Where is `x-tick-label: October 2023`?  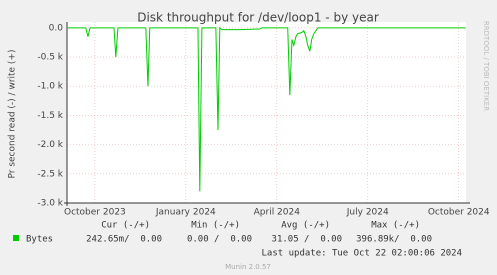
x-tick-label: October 2023 is located at coordinates (95, 213).